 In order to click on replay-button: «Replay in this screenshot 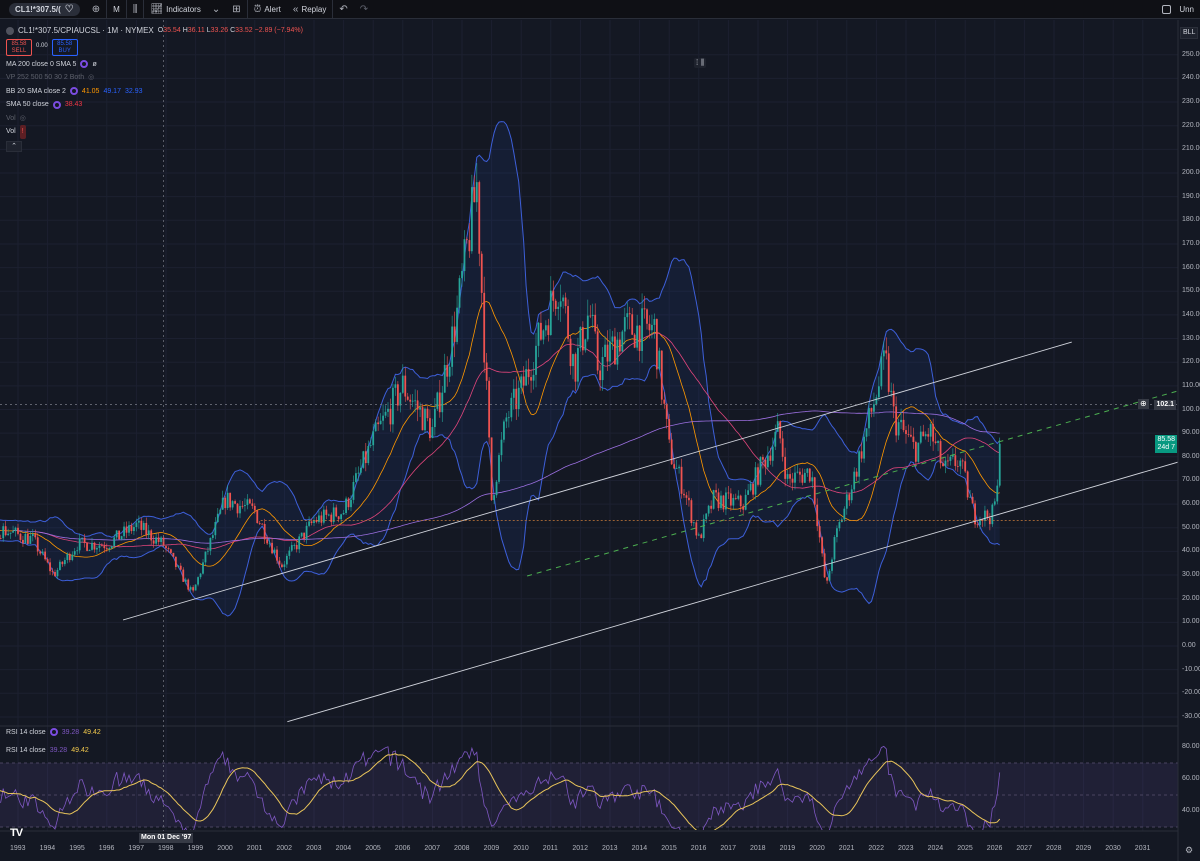, I will do `click(310, 9)`.